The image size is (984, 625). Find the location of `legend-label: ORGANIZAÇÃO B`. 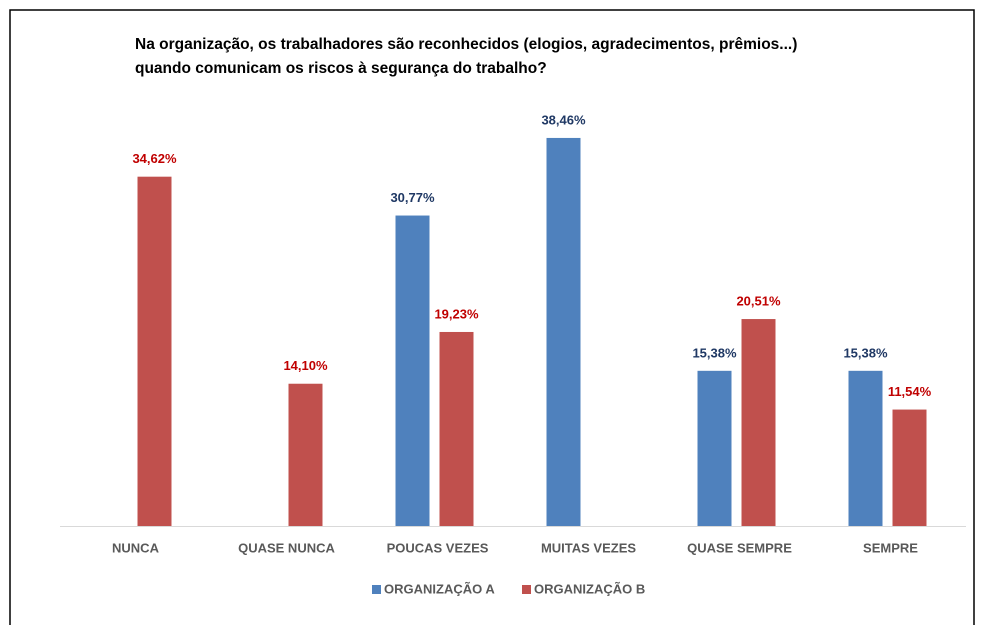

legend-label: ORGANIZAÇÃO B is located at coordinates (589, 588).